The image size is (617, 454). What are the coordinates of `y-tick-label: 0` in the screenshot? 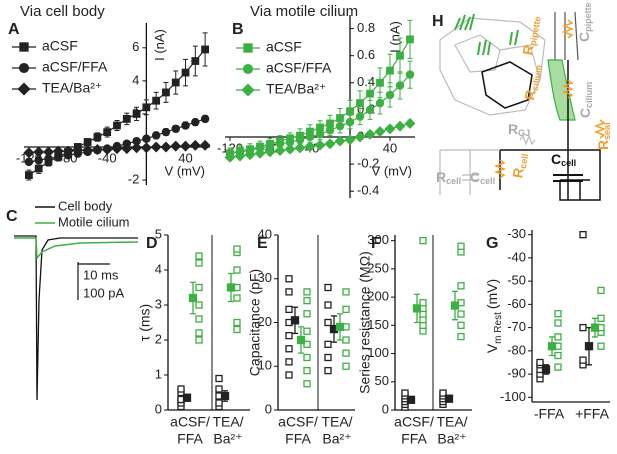 It's located at (158, 408).